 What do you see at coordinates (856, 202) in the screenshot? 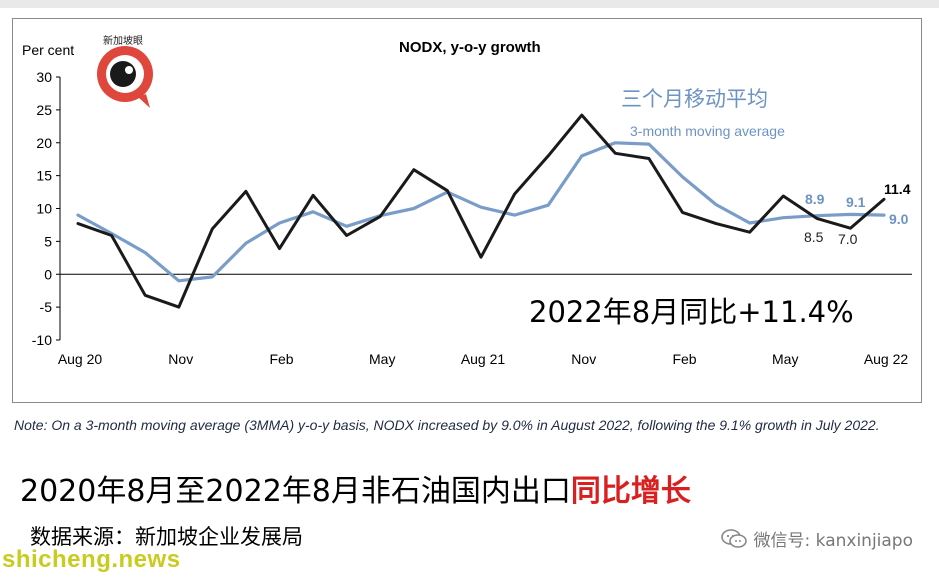
I see `data-label-mma-jul22: 9.1` at bounding box center [856, 202].